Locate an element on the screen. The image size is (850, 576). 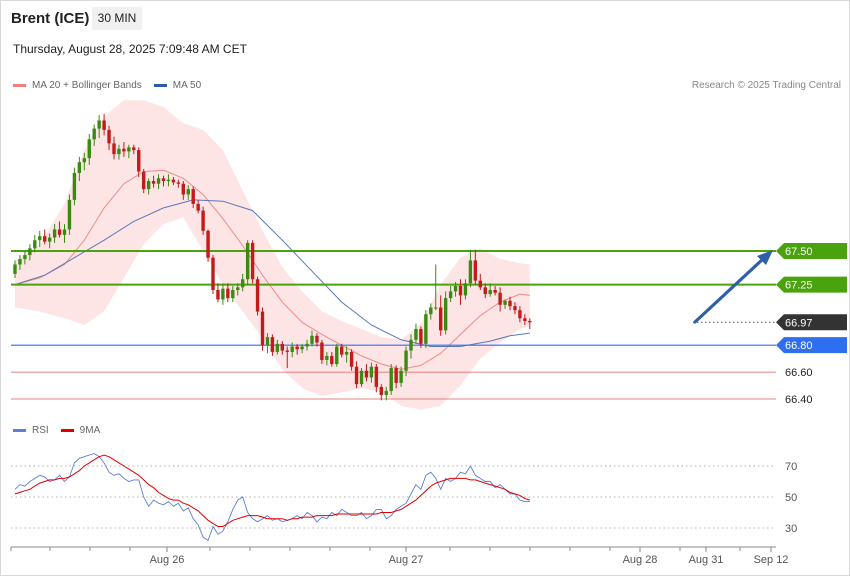
forecast-arrow is located at coordinates (733, 287).